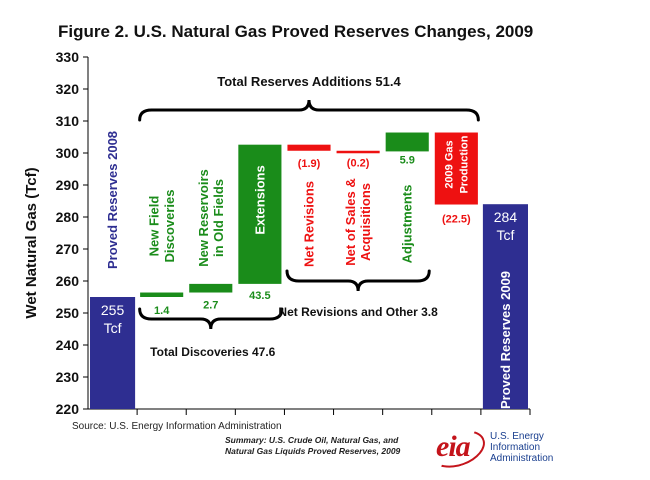  I want to click on category-label-line: Extensions, so click(259, 199).